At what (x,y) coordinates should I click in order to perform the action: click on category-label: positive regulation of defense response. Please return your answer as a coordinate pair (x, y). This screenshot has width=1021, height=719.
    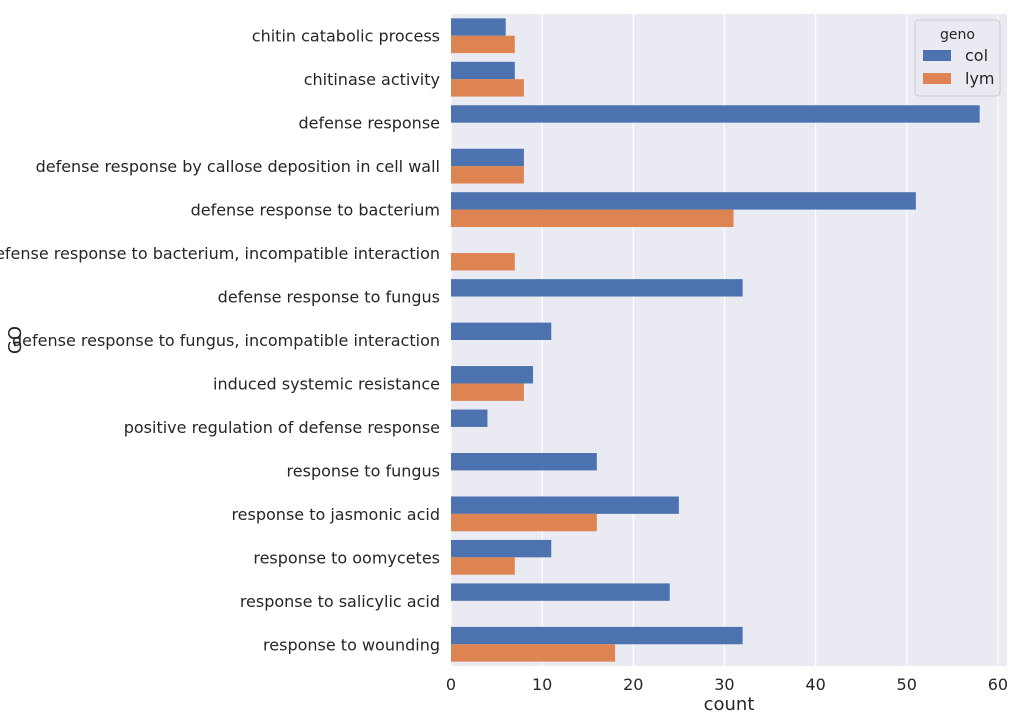
    Looking at the image, I should click on (282, 427).